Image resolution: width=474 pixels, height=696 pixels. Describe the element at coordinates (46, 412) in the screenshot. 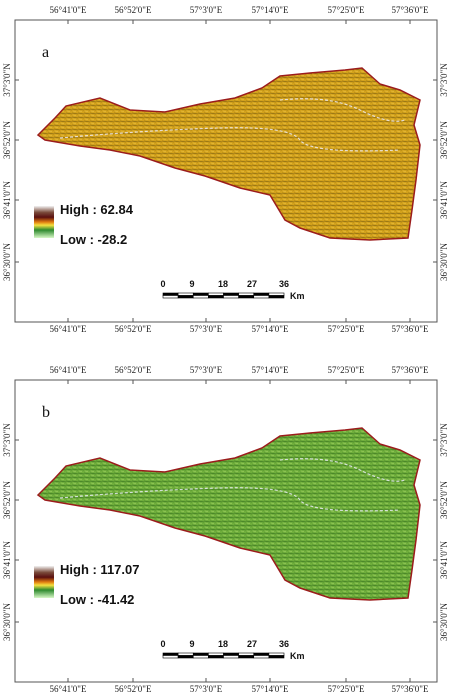

I see `panel-label: b` at that location.